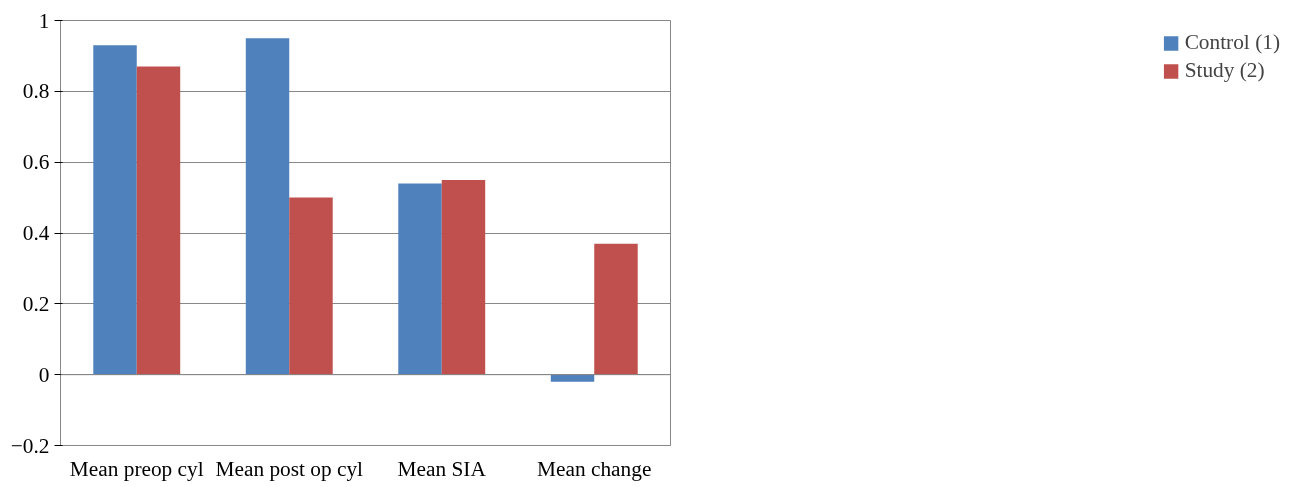  I want to click on y-tick-label: 0.2, so click(36, 303).